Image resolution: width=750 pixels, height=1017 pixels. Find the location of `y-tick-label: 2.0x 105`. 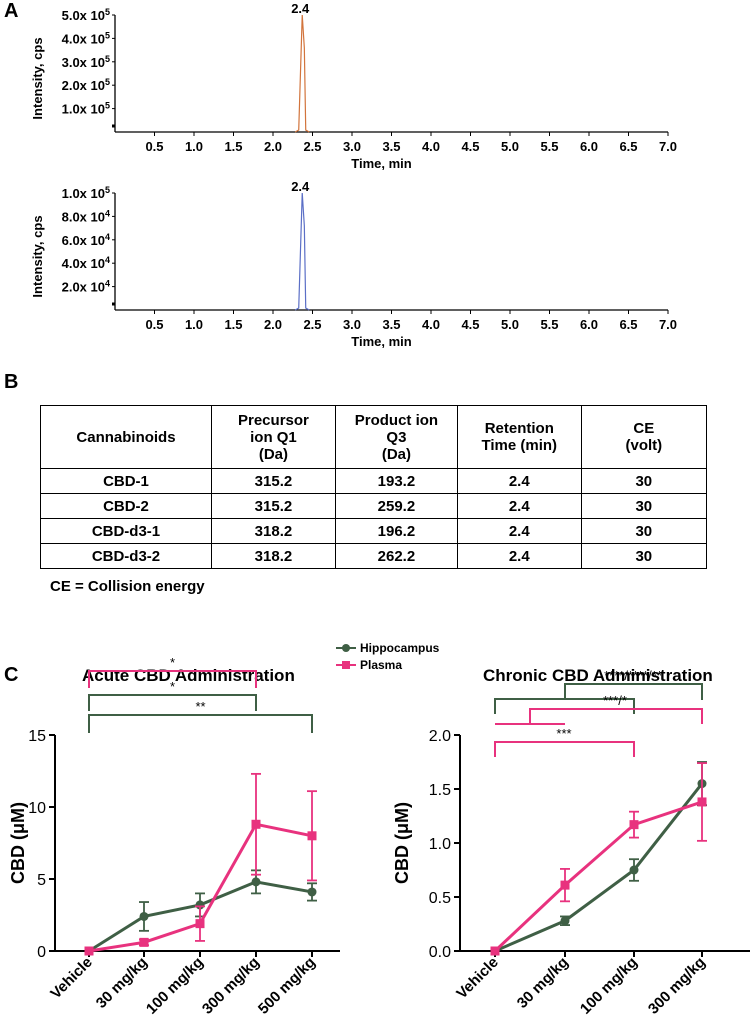

y-tick-label: 2.0x 105 is located at coordinates (86, 85).